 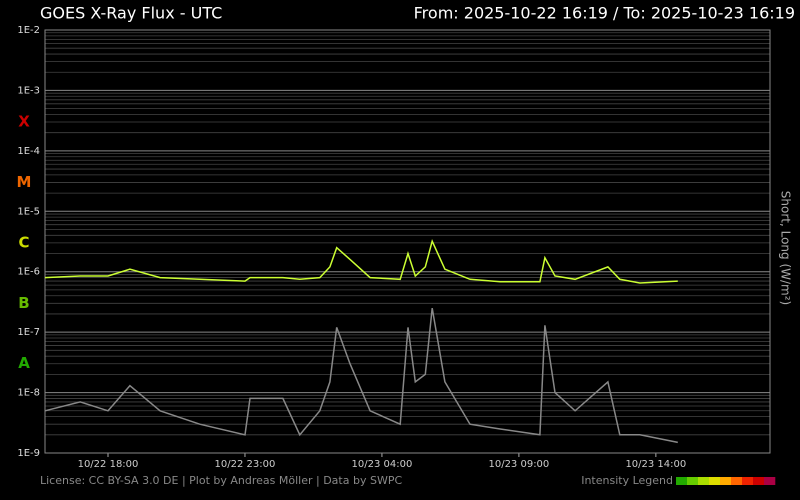 I want to click on y-axis-label: Short, Long (W/m²), so click(x=786, y=248).